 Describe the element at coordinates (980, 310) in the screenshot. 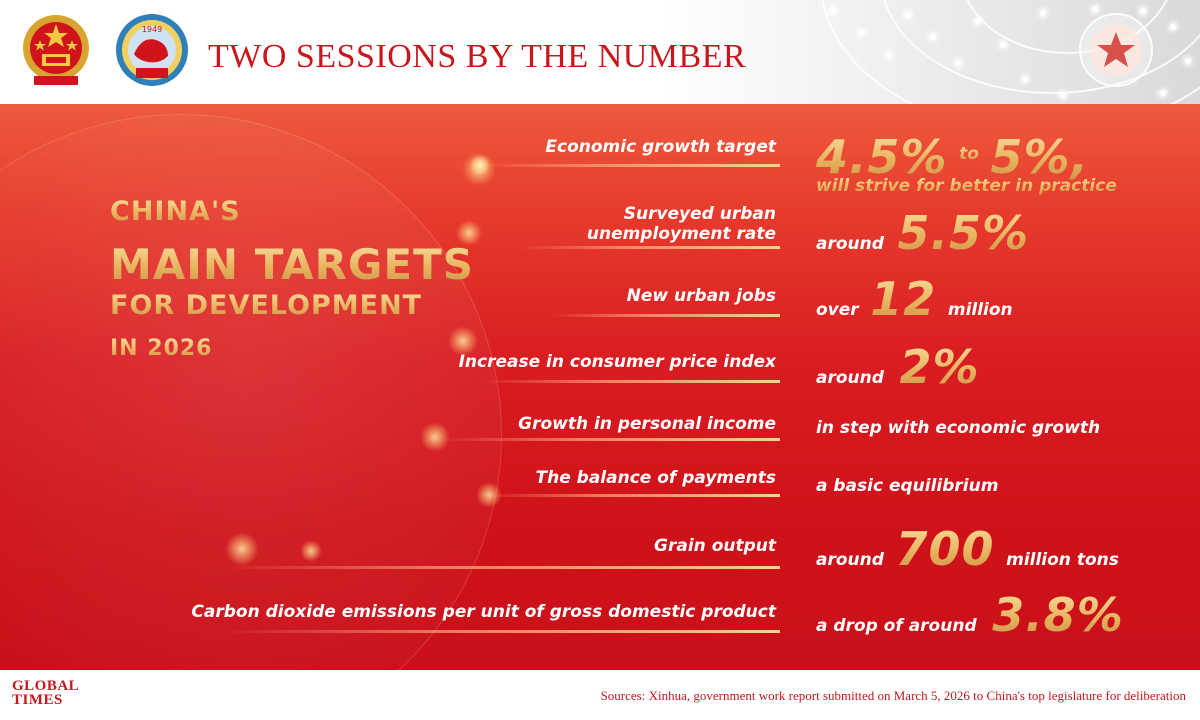

I see `value-suffix: million` at that location.